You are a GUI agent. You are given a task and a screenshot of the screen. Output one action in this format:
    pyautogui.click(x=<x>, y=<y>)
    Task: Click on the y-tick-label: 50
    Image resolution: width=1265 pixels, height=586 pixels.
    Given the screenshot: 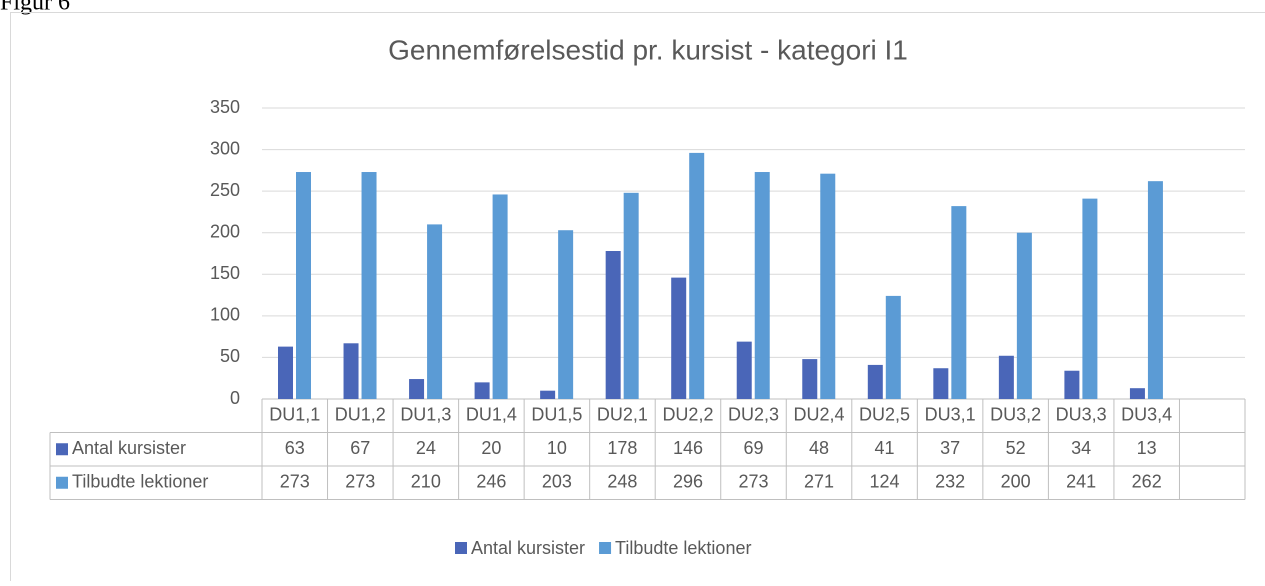 What is the action you would take?
    pyautogui.click(x=230, y=356)
    